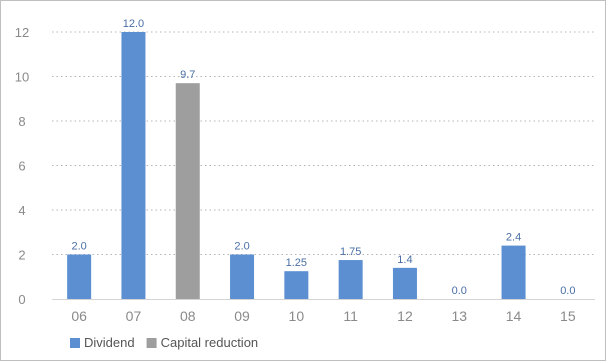 This screenshot has height=361, width=606. Describe the element at coordinates (187, 75) in the screenshot. I see `data-label: 9.7` at that location.